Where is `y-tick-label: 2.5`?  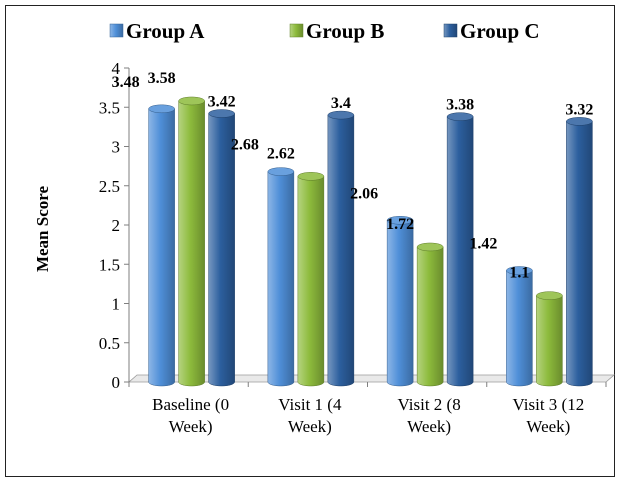 y-tick-label: 2.5 is located at coordinates (109, 186).